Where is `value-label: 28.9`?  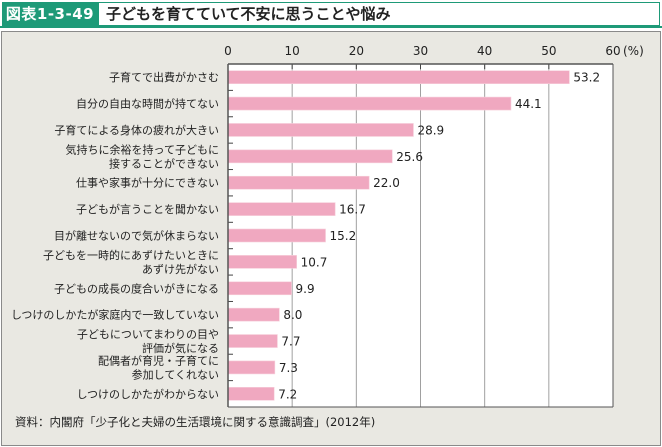 value-label: 28.9 is located at coordinates (430, 130).